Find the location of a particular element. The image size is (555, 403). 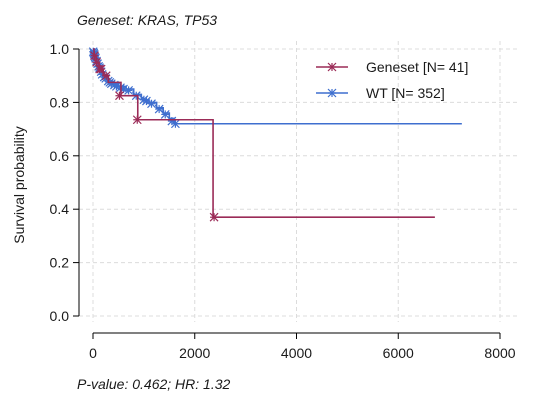

x-tick-label: 0 is located at coordinates (93, 353).